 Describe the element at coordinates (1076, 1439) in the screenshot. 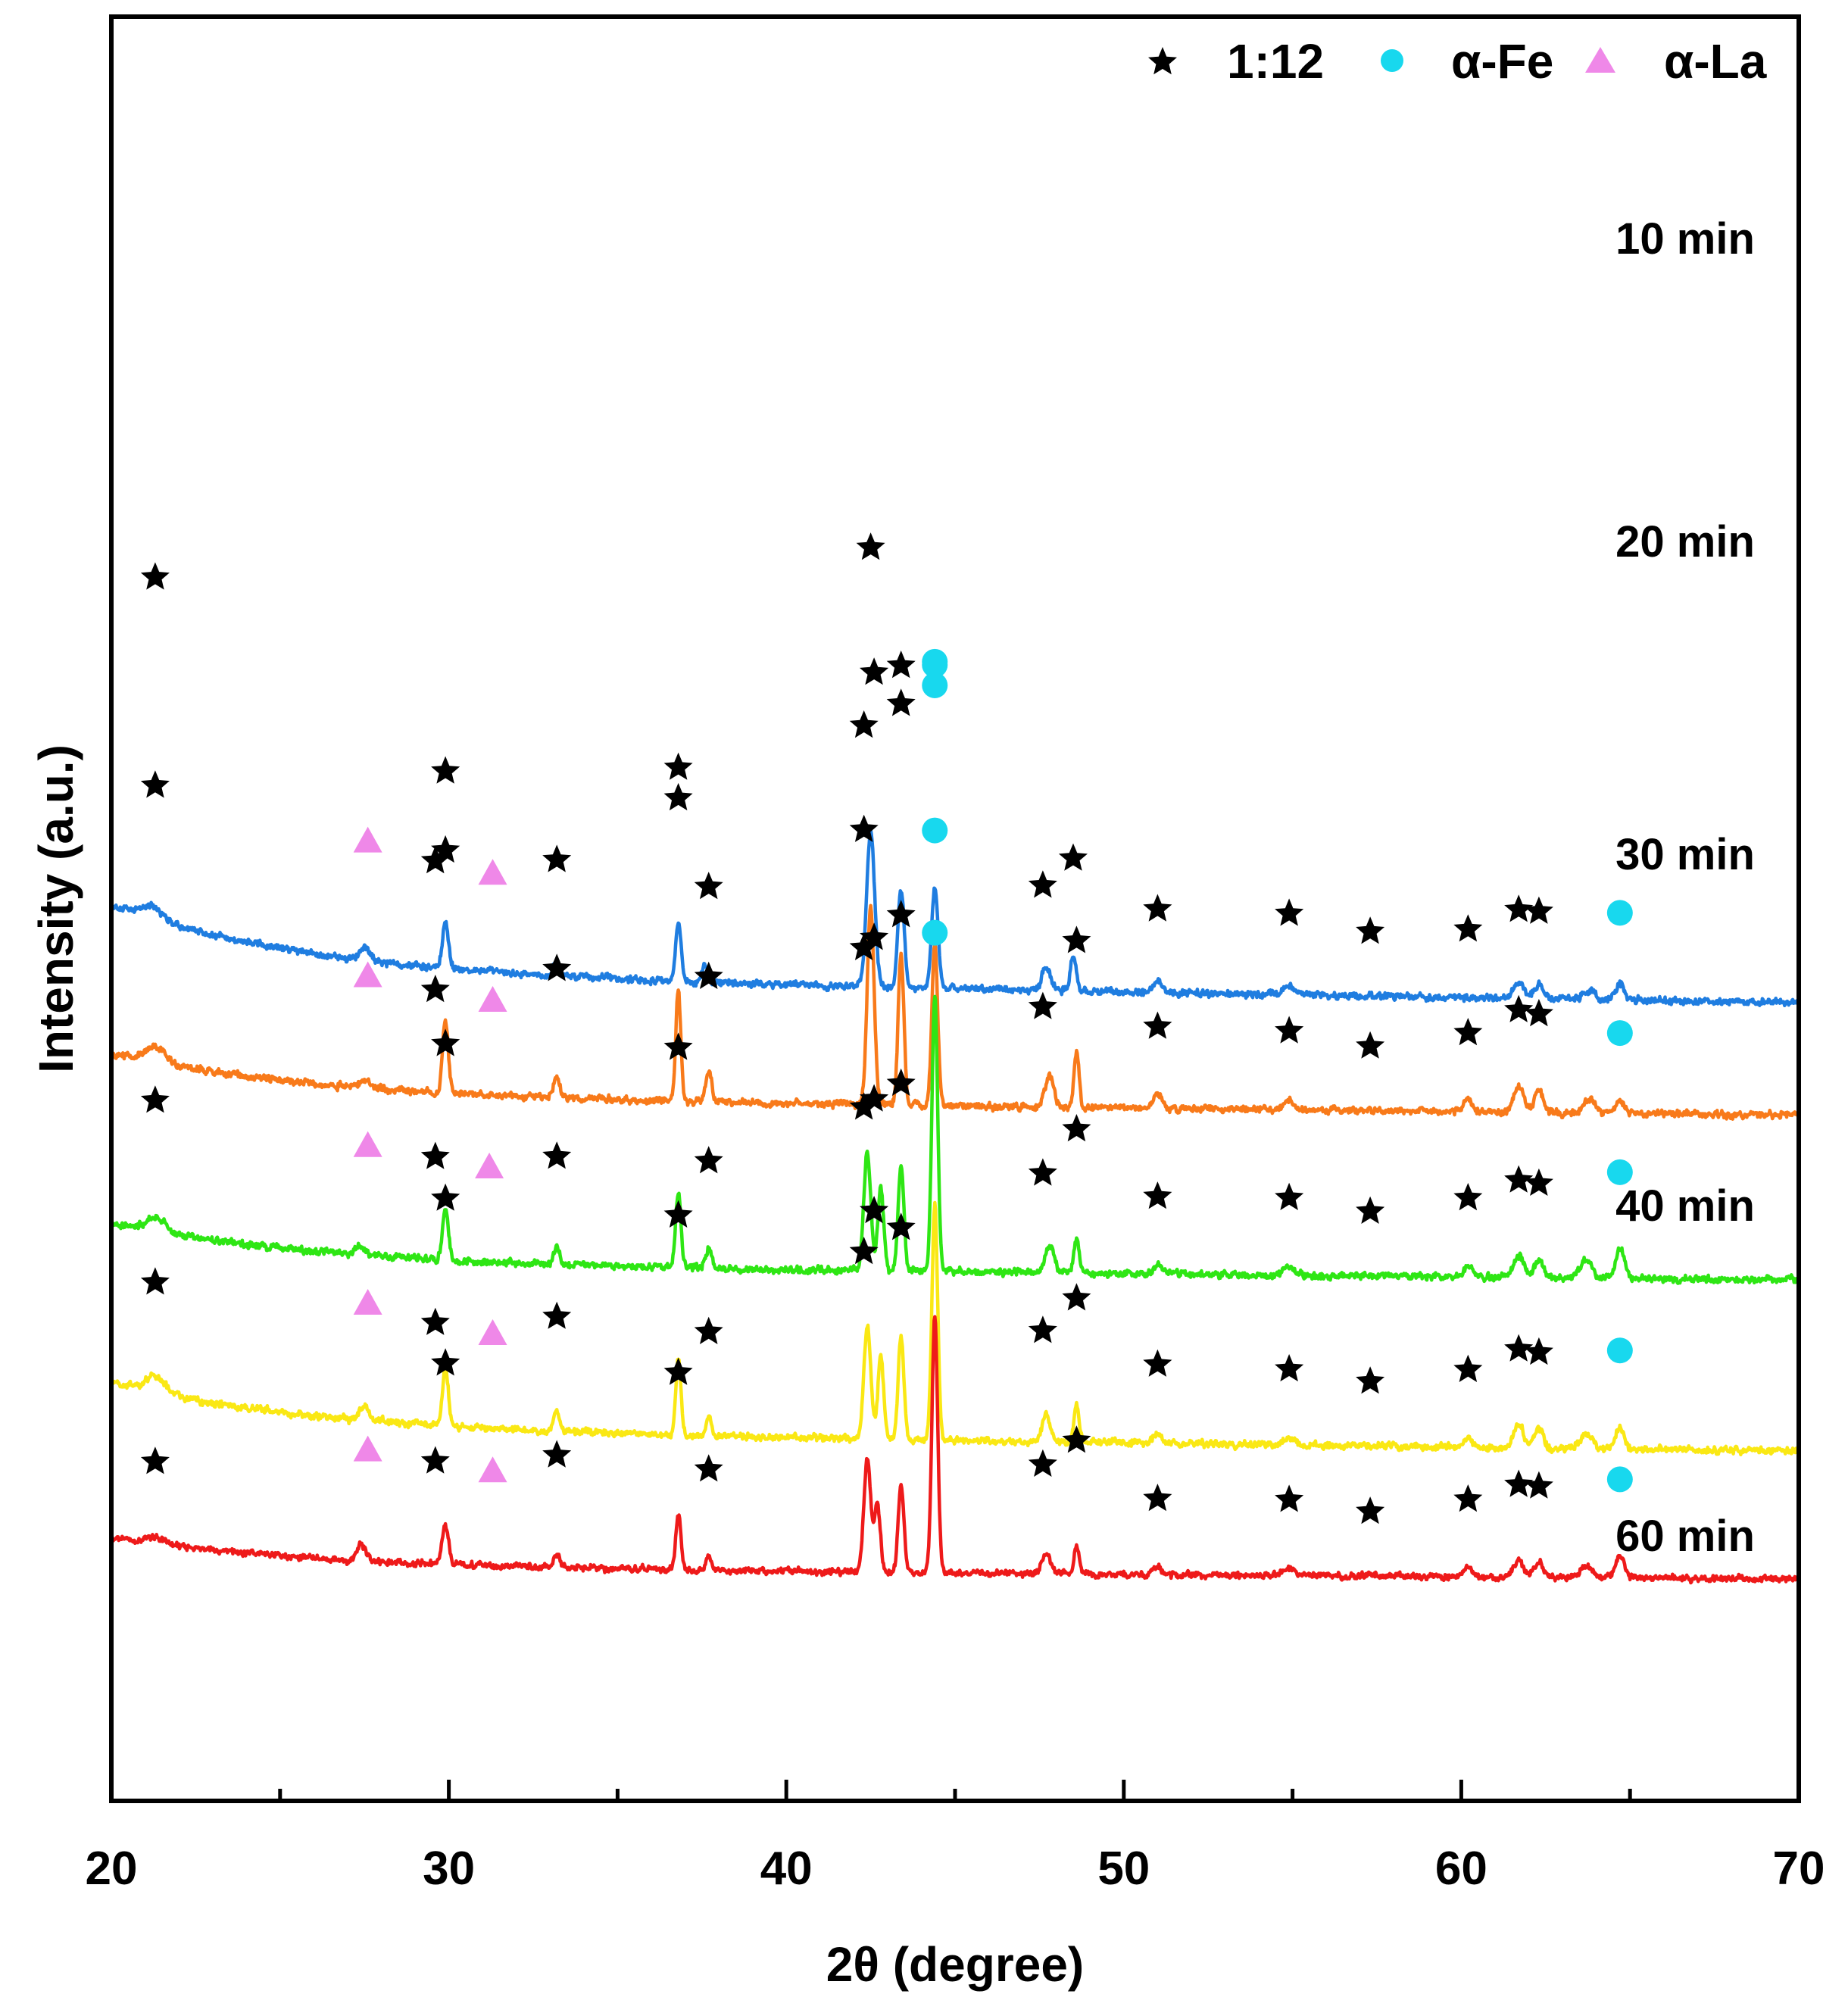

I see `marker-60-min-13-star` at that location.